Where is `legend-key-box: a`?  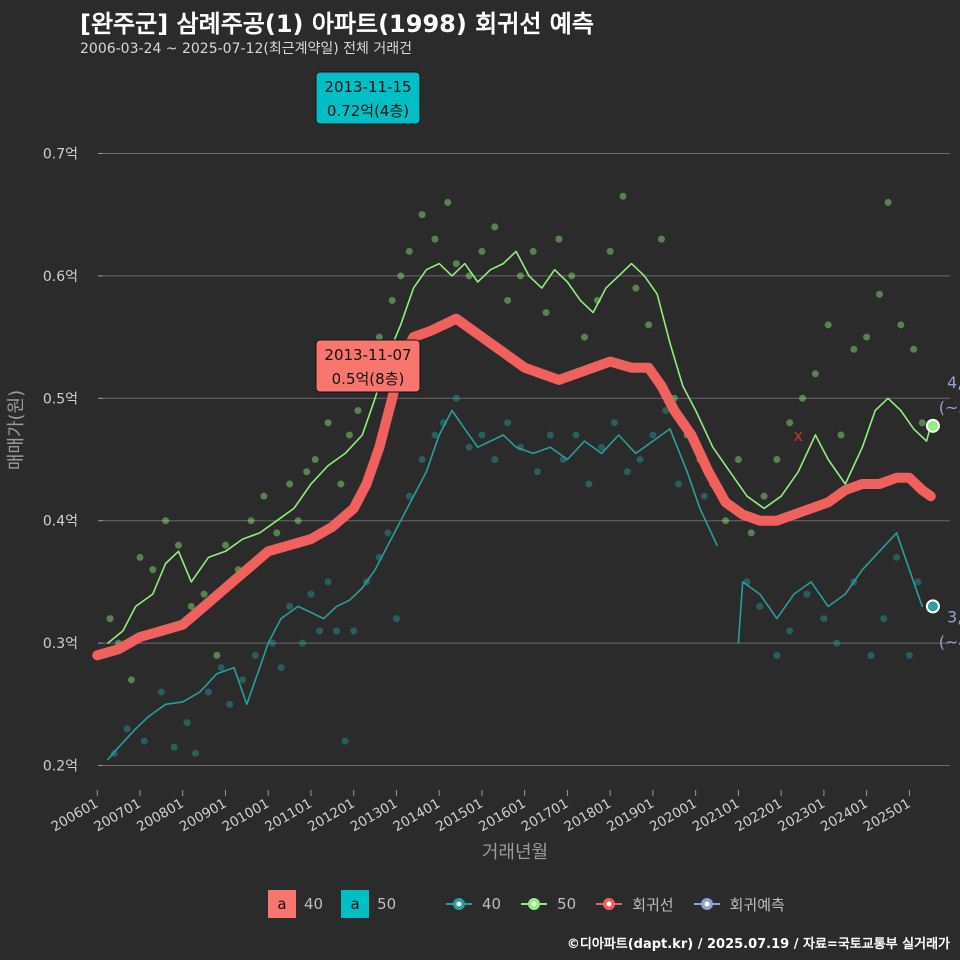
legend-key-box: a is located at coordinates (355, 904).